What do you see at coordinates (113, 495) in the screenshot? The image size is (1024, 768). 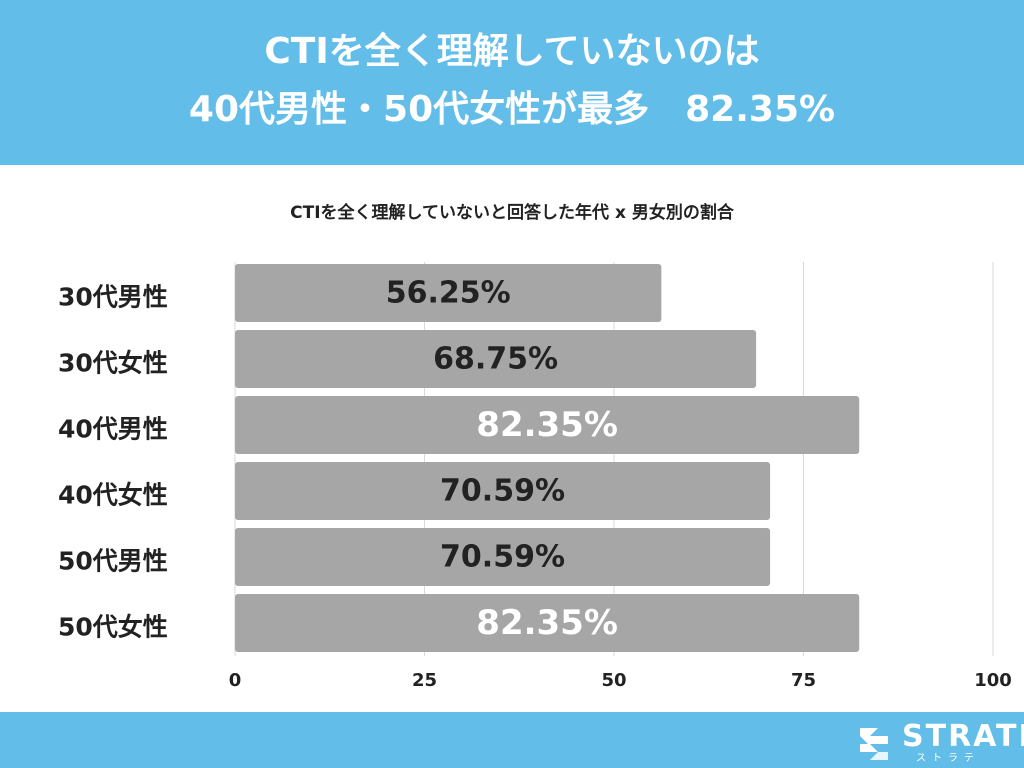 I see `category-label: 40代女性` at bounding box center [113, 495].